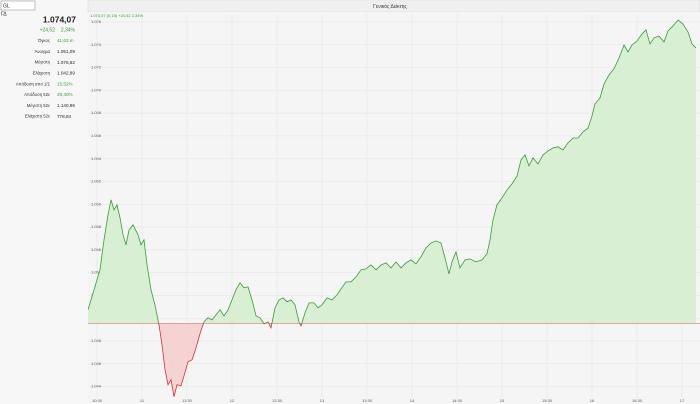  I want to click on chart-title: Γενικός Δείκτης, so click(390, 6).